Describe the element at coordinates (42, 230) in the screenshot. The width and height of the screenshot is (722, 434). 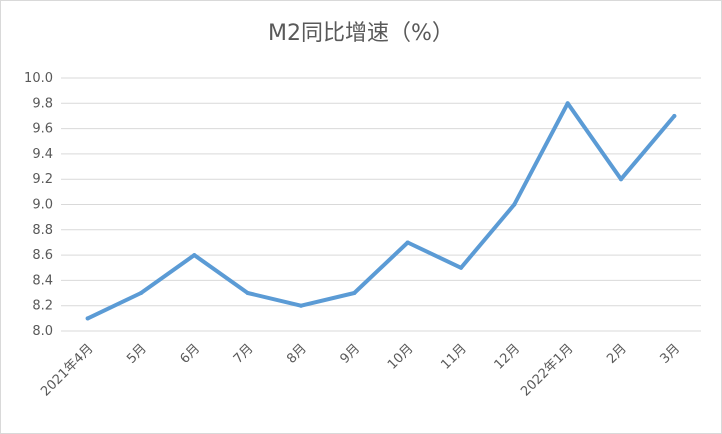
I see `y-tick-label: 8.8` at that location.